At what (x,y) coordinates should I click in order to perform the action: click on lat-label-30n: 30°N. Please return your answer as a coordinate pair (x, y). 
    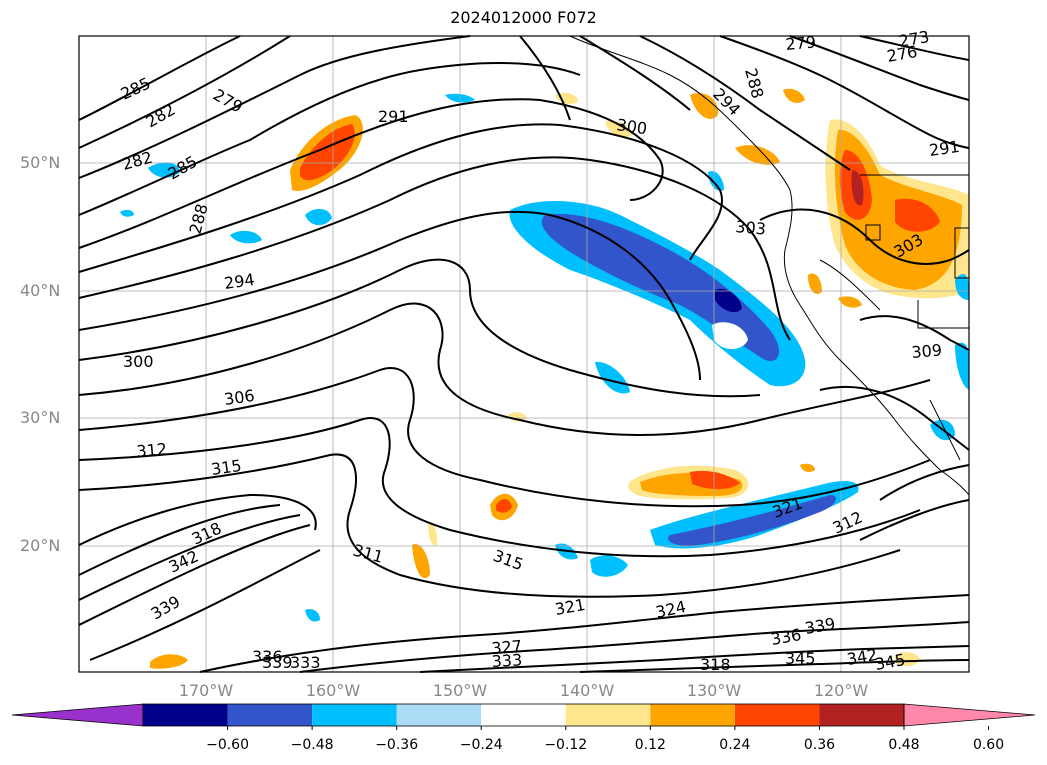
    Looking at the image, I should click on (40, 417).